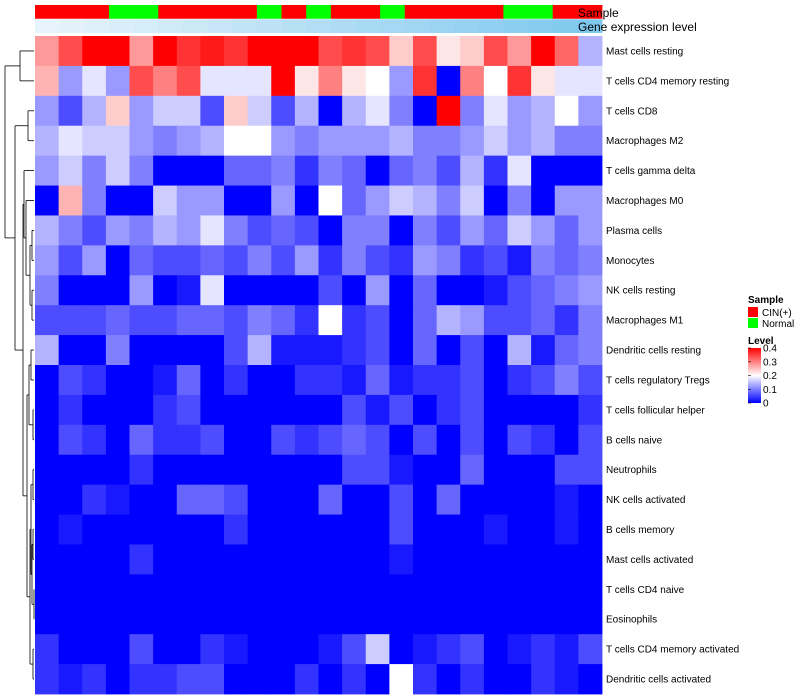 The image size is (800, 700). I want to click on row-label: B cells memory, so click(640, 530).